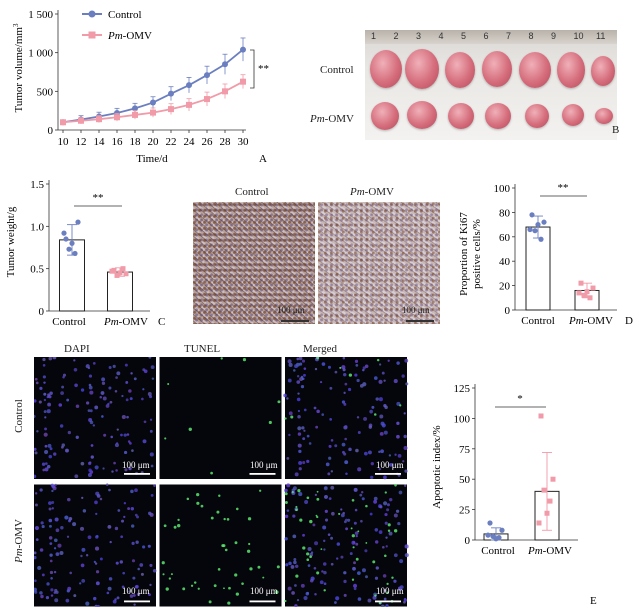 Image resolution: width=639 pixels, height=612 pixels. I want to click on ihc-scale-omv: 100 μm, so click(416, 310).